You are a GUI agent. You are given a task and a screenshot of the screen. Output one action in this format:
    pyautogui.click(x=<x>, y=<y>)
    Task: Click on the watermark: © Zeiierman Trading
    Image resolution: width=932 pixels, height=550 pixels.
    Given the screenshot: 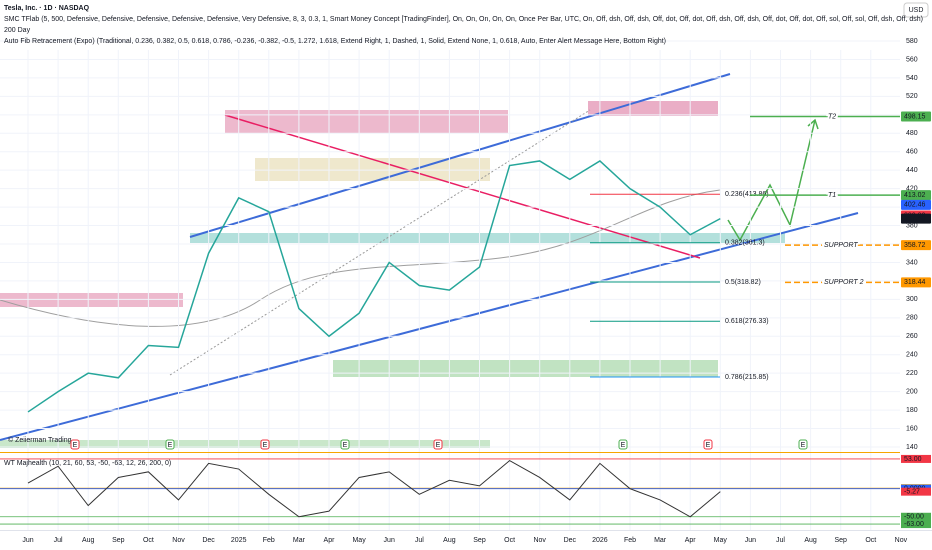 What is the action you would take?
    pyautogui.click(x=40, y=440)
    